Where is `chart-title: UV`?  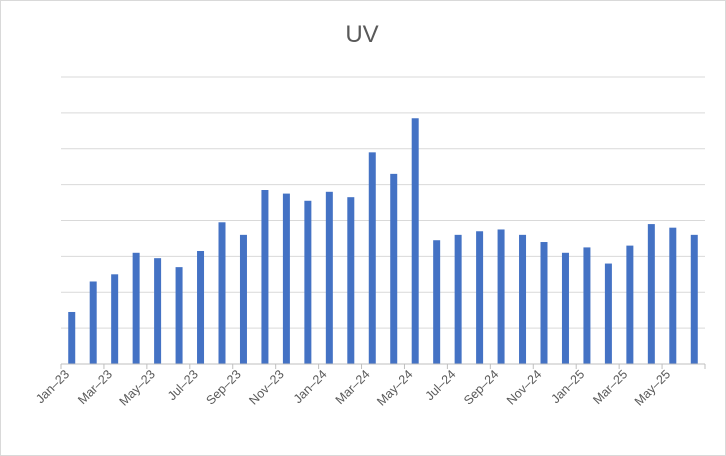 chart-title: UV is located at coordinates (361, 34).